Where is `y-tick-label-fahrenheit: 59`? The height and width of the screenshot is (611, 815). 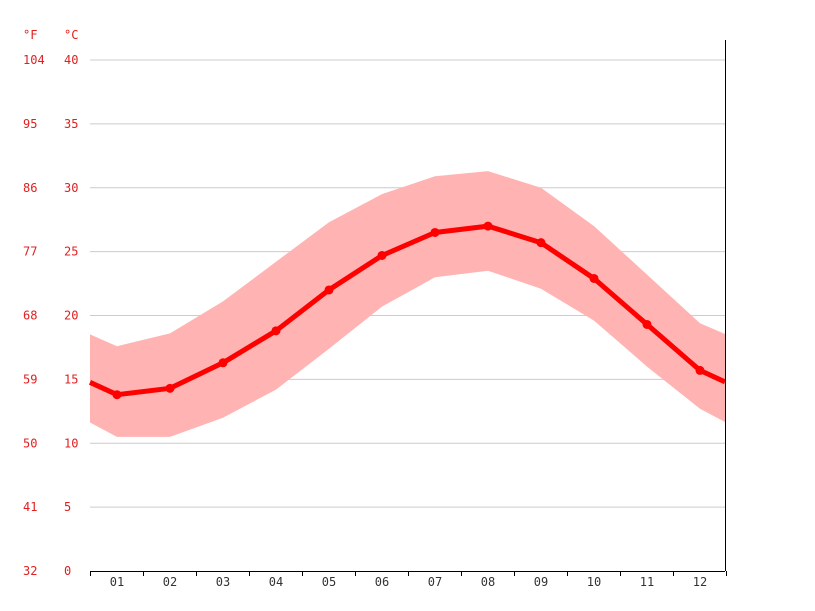
y-tick-label-fahrenheit: 59 is located at coordinates (30, 379).